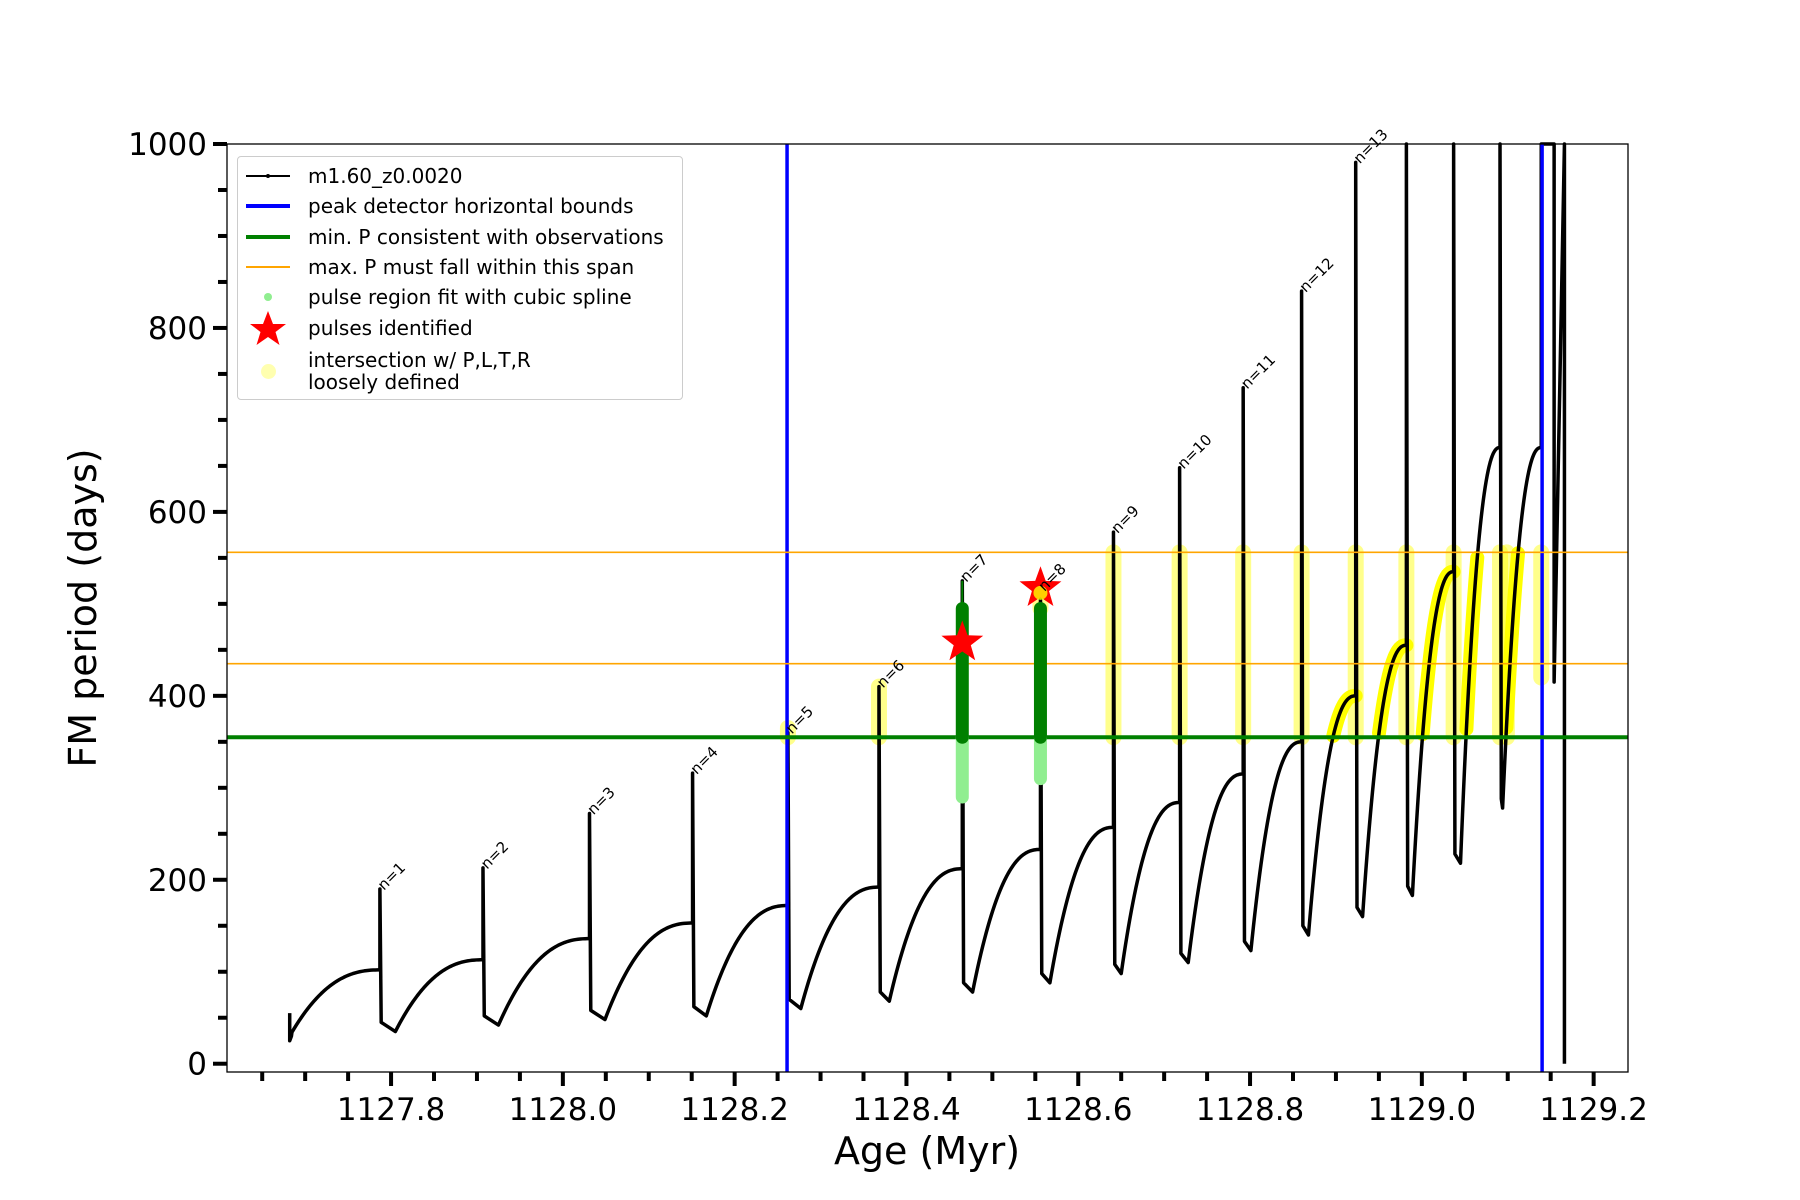 The height and width of the screenshot is (1200, 1800). I want to click on pulse-star, so click(962, 640).